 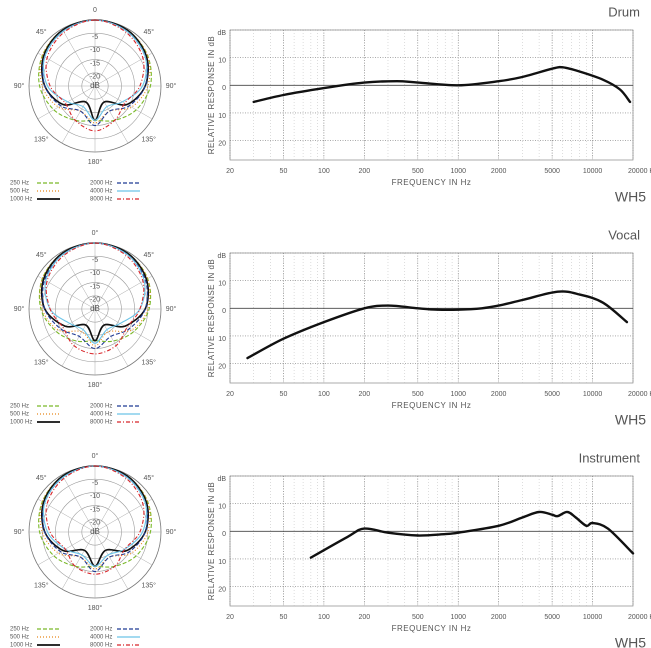 I want to click on polar-ring-label: -10, so click(x=95, y=273).